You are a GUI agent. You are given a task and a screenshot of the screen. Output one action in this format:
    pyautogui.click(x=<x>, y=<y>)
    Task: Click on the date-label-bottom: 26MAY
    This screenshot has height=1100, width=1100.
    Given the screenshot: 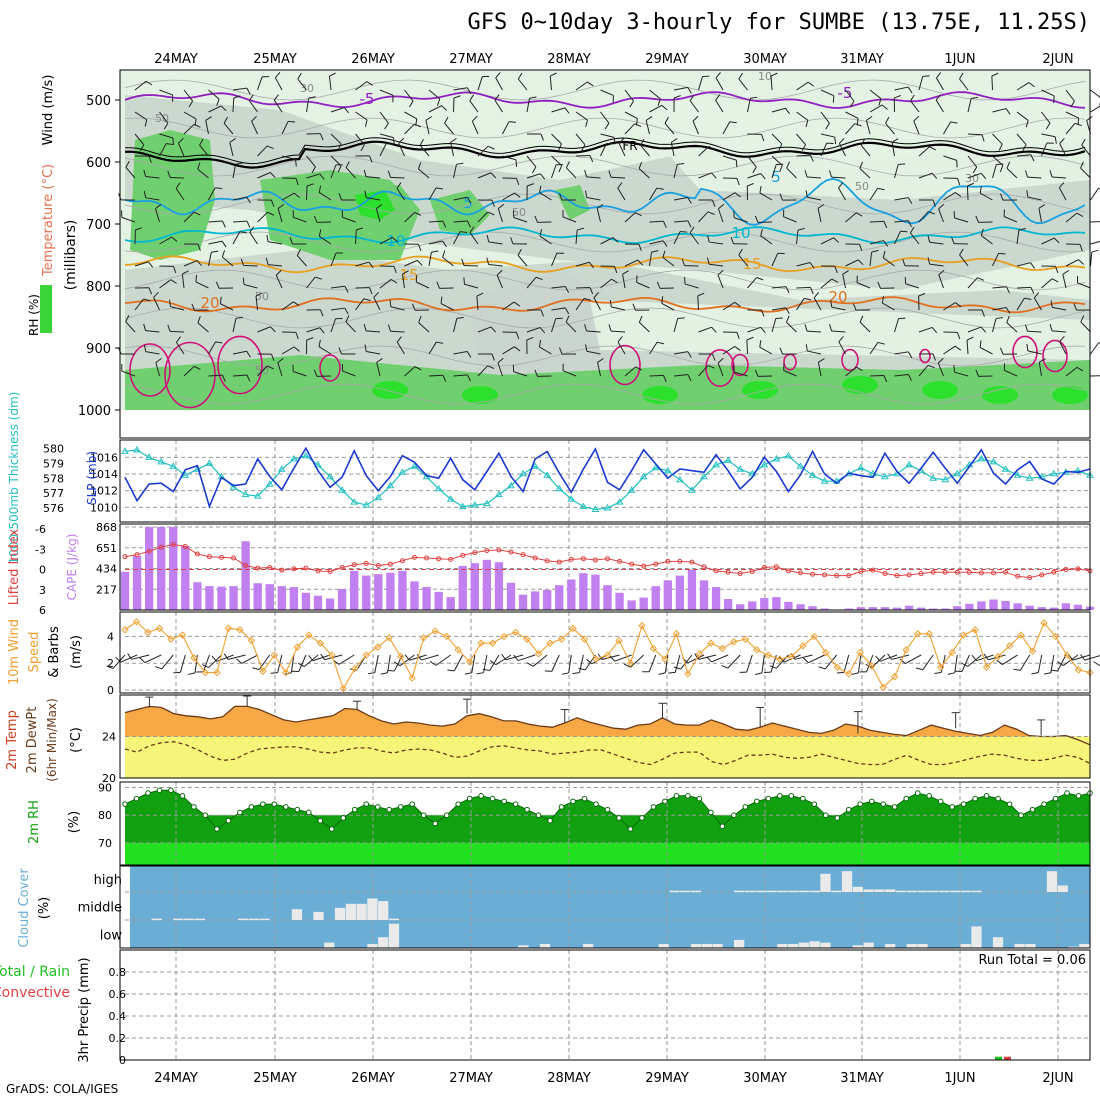 What is the action you would take?
    pyautogui.click(x=373, y=1078)
    